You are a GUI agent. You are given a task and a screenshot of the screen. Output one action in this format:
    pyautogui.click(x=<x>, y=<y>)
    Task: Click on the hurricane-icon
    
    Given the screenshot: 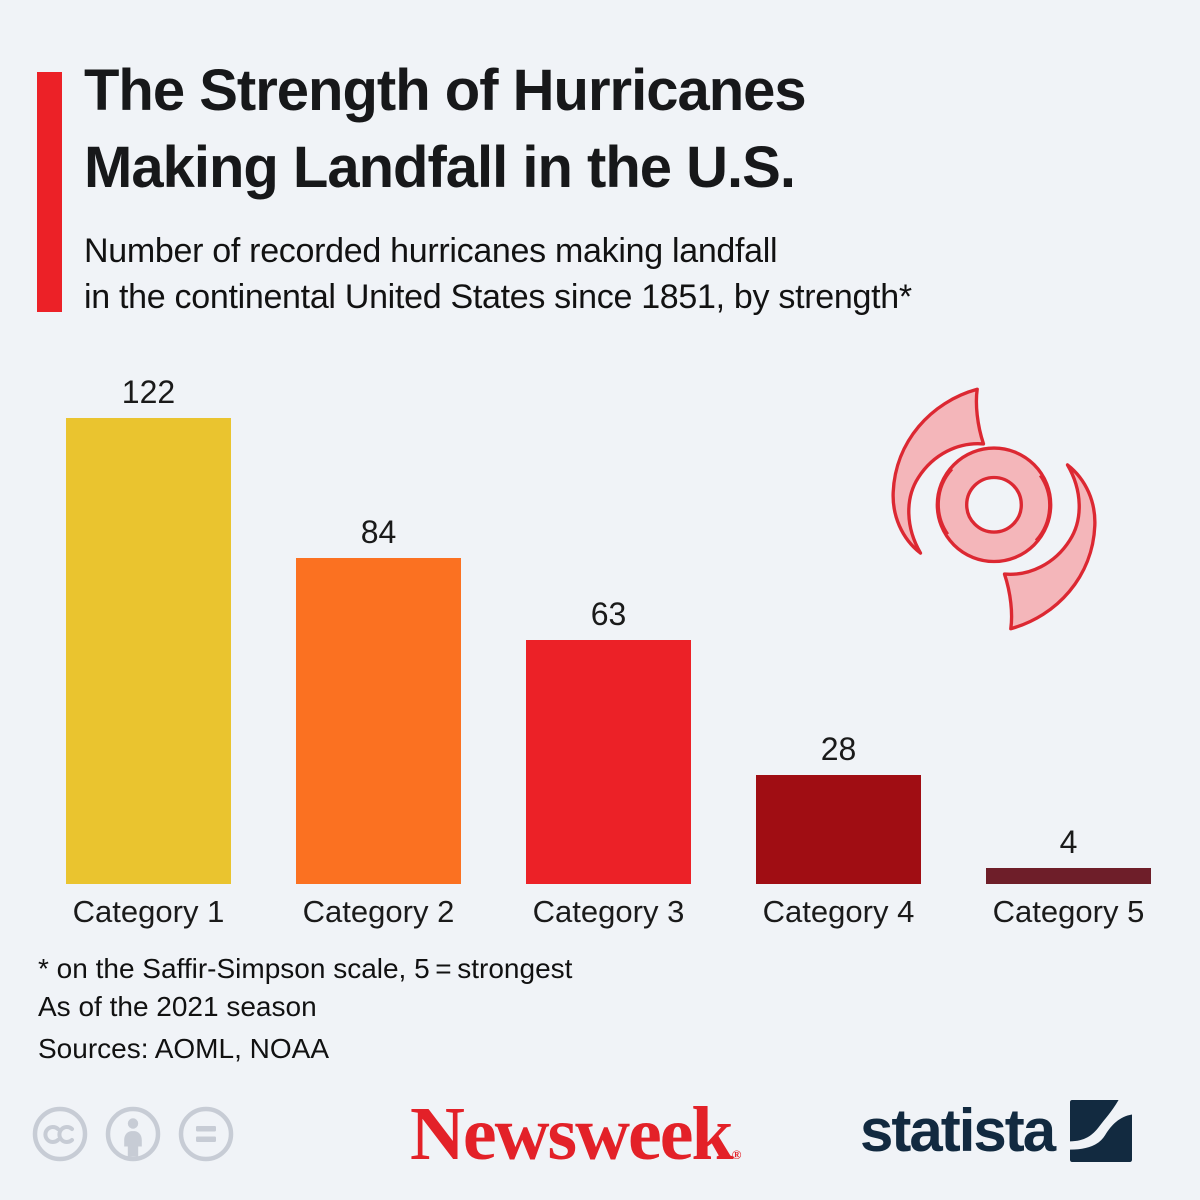 What is the action you would take?
    pyautogui.click(x=994, y=509)
    